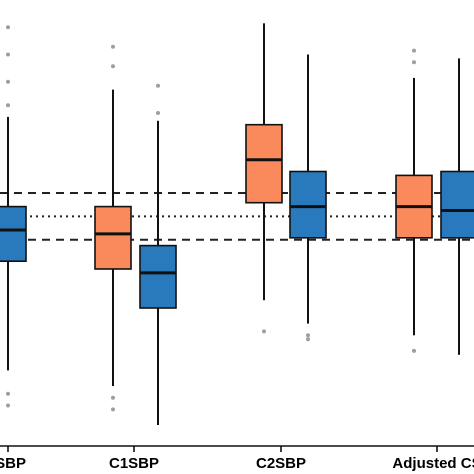 This screenshot has width=474, height=474. I want to click on box-c1sbp-orange, so click(113, 228).